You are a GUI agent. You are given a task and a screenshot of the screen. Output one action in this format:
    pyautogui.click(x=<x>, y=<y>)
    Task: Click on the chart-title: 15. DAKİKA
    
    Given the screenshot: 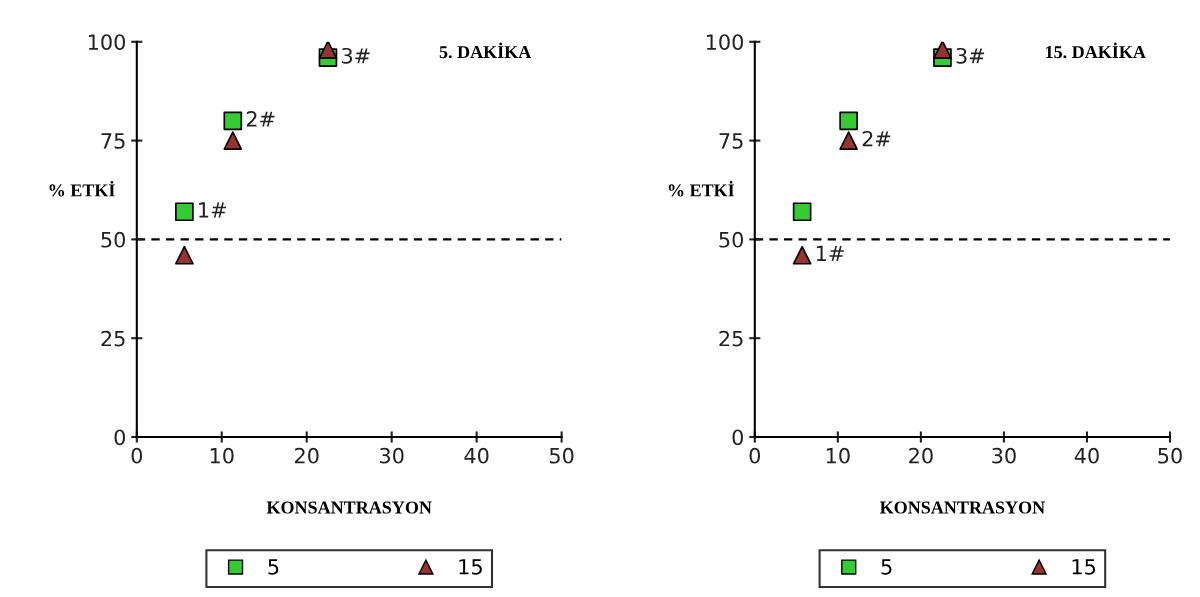 What is the action you would take?
    pyautogui.click(x=1096, y=50)
    